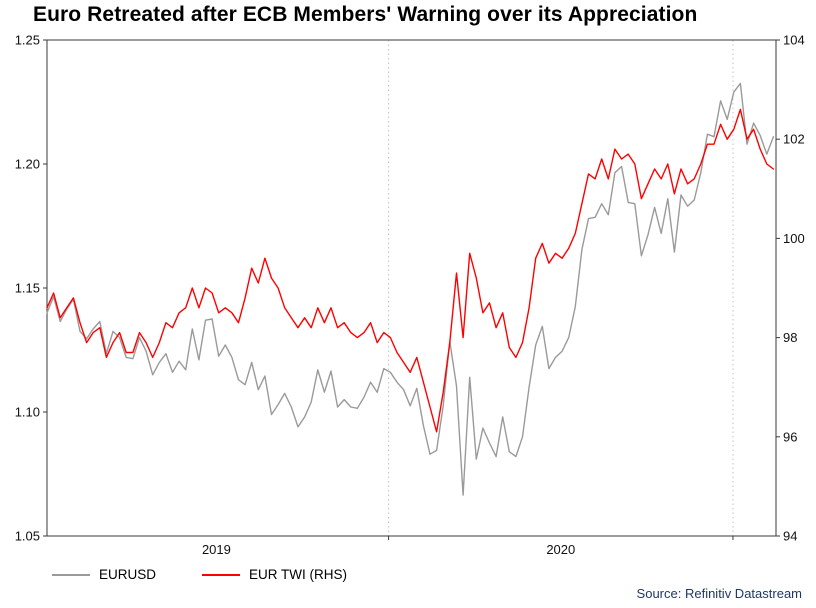 The width and height of the screenshot is (816, 608). What do you see at coordinates (221, 574) in the screenshot?
I see `eur-twi-line-sample` at bounding box center [221, 574].